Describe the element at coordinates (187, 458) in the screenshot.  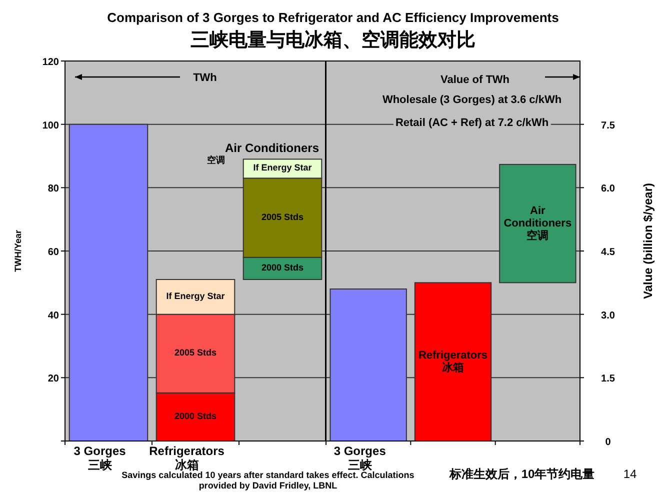
I see `x-tick-label: Refrigerators 冰箱` at that location.